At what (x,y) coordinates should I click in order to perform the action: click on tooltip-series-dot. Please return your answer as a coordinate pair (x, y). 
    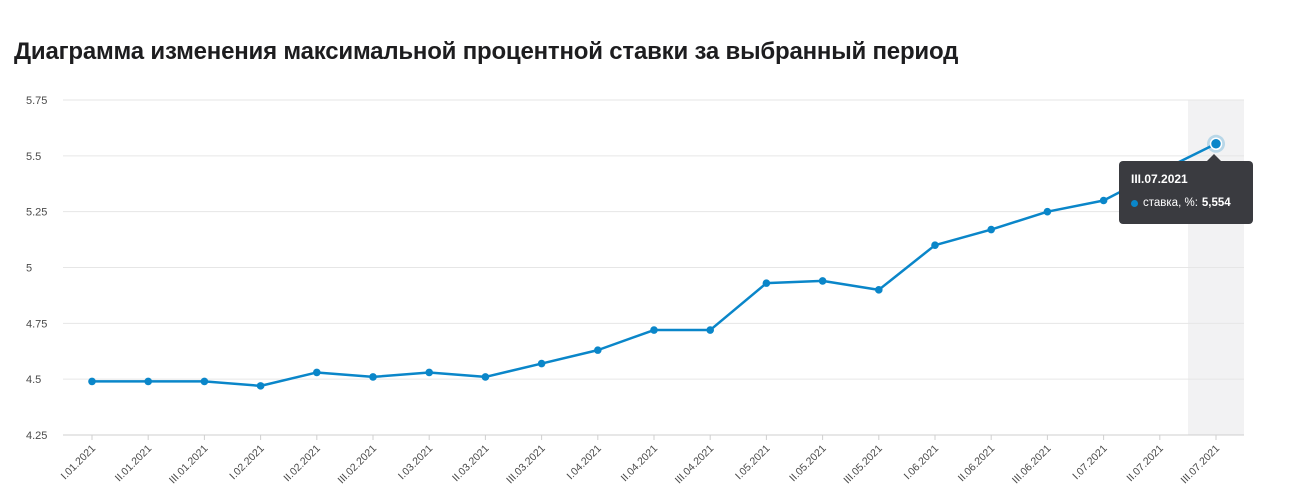
    Looking at the image, I should click on (1134, 203).